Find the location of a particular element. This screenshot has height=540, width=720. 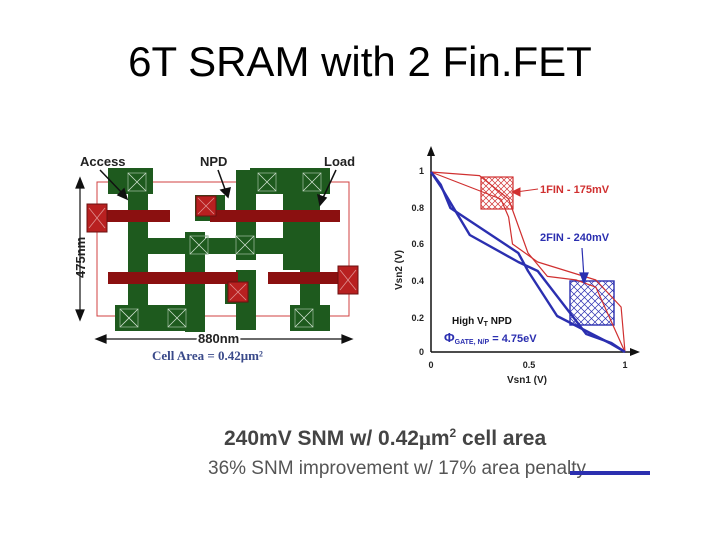

label-2fin: 2FIN - 240mV is located at coordinates (575, 238).